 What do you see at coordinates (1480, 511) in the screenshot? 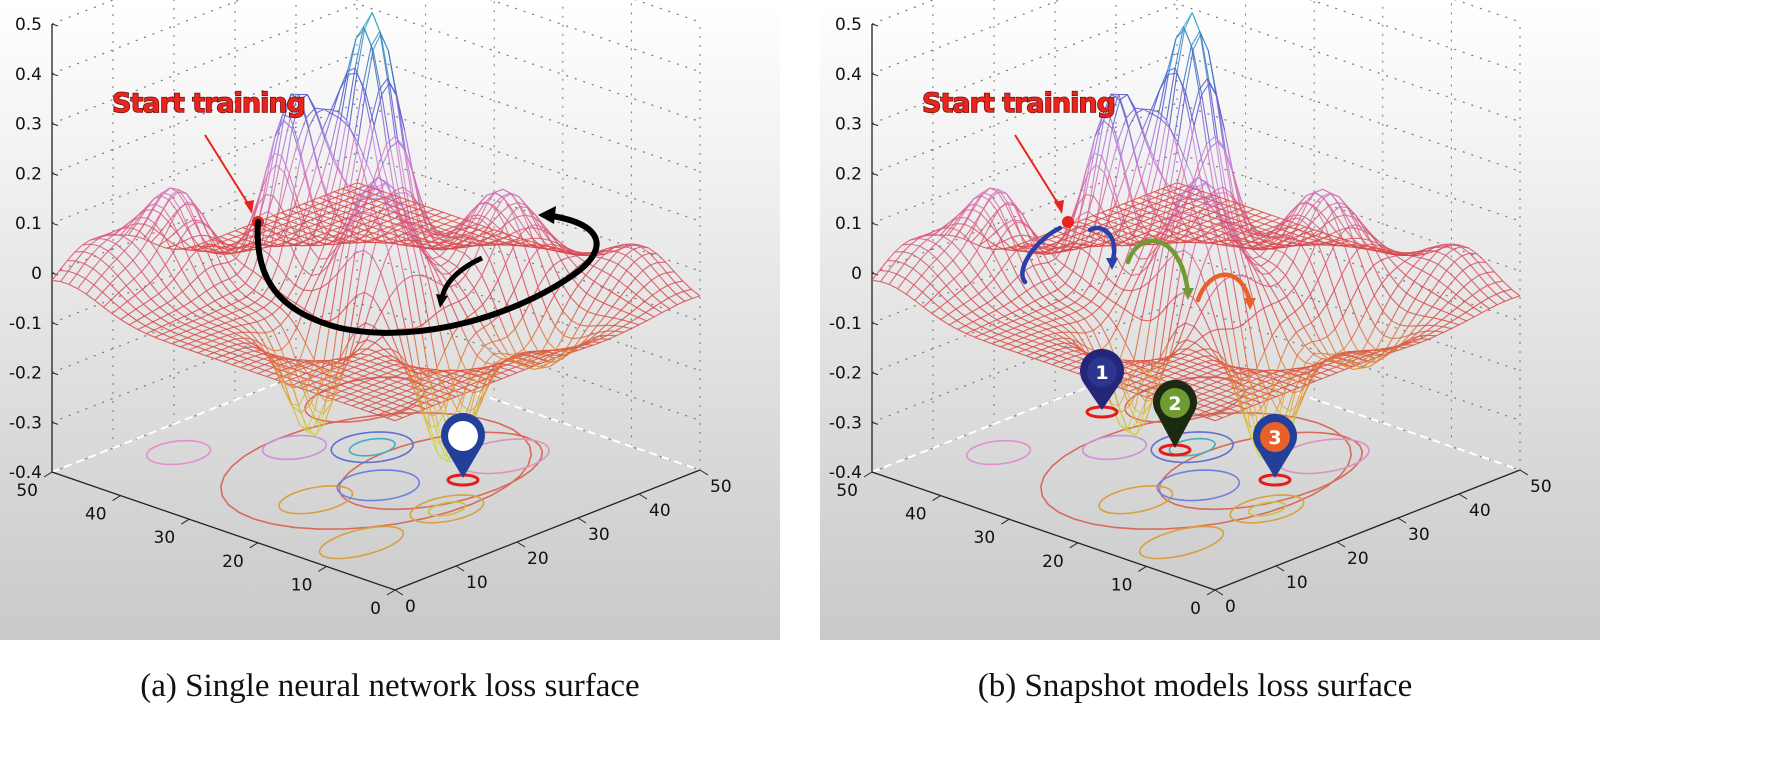
I see `x-tick-label: 40` at bounding box center [1480, 511].